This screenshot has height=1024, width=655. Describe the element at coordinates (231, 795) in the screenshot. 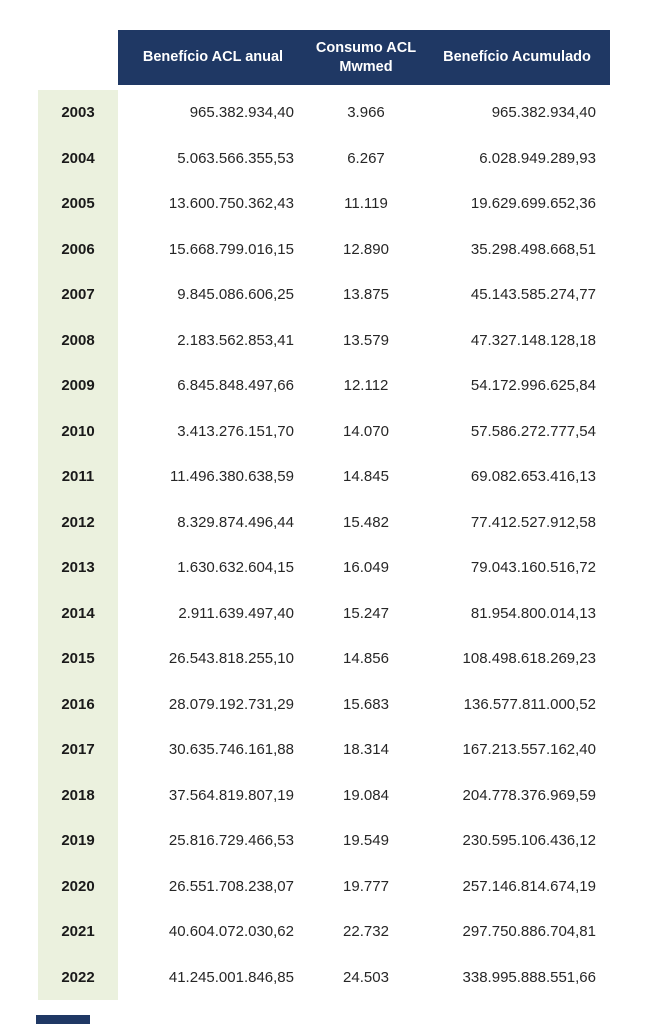

I see `beneficio-acl-anual-cell: 37.564.819.807,19` at that location.